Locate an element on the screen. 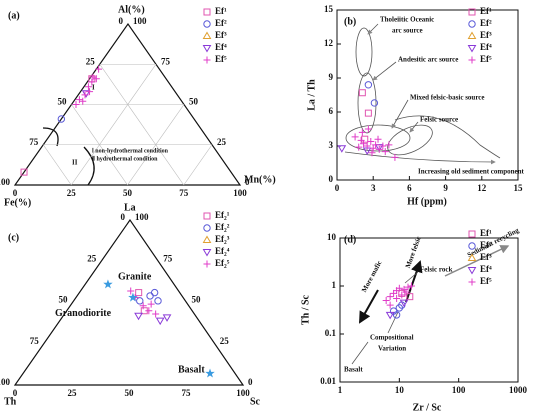 This screenshot has height=416, width=550. axis-title: Th is located at coordinates (10, 401).